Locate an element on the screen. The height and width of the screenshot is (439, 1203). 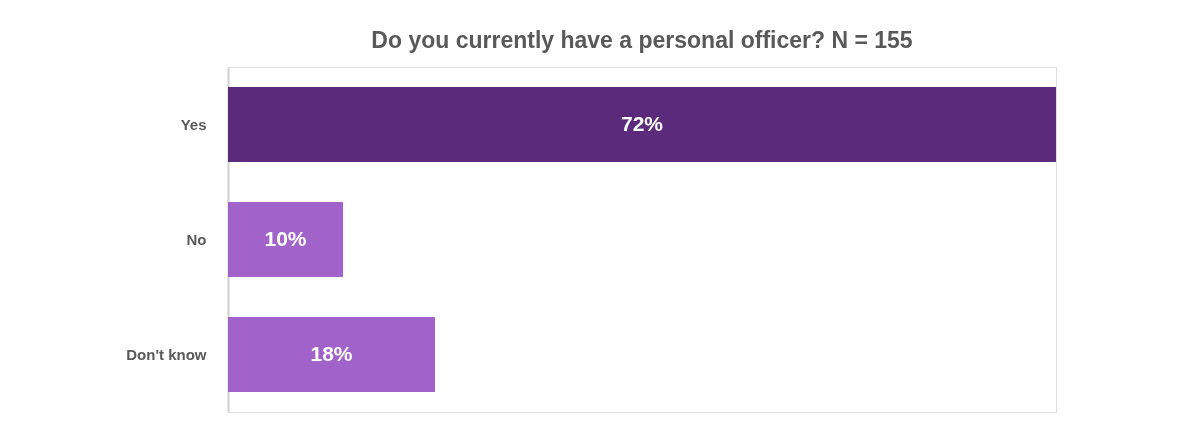
y-tick-label: Don't know is located at coordinates (166, 354).